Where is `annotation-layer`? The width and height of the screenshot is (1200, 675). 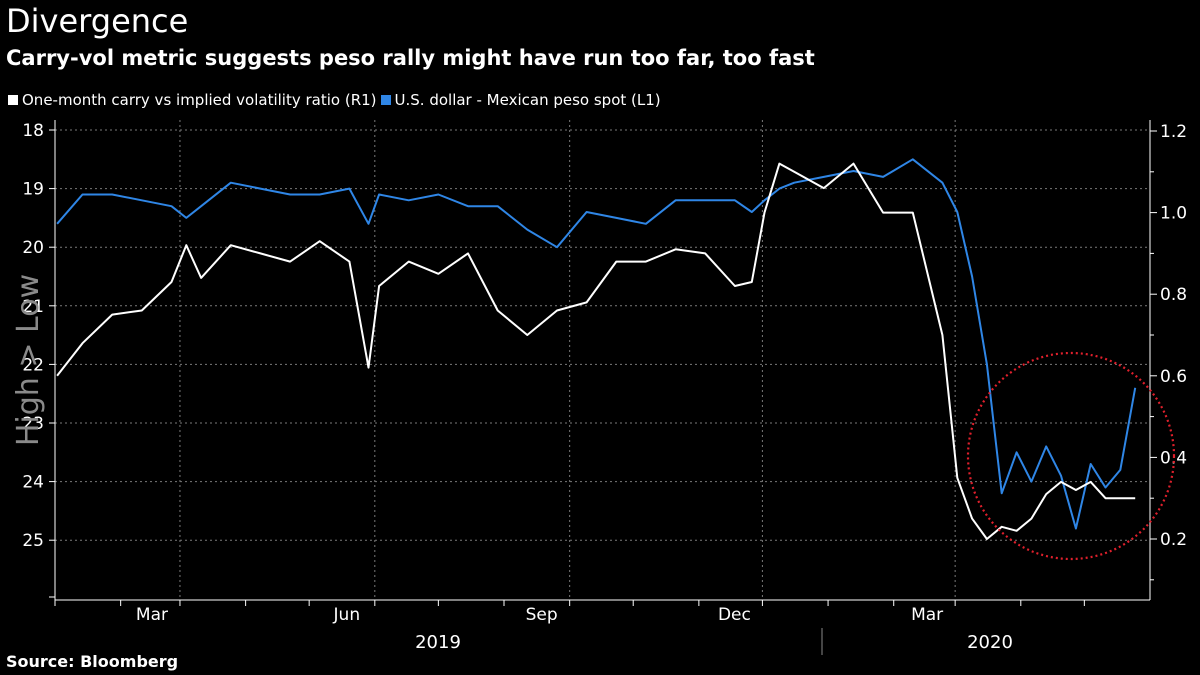
annotation-layer is located at coordinates (1071, 456).